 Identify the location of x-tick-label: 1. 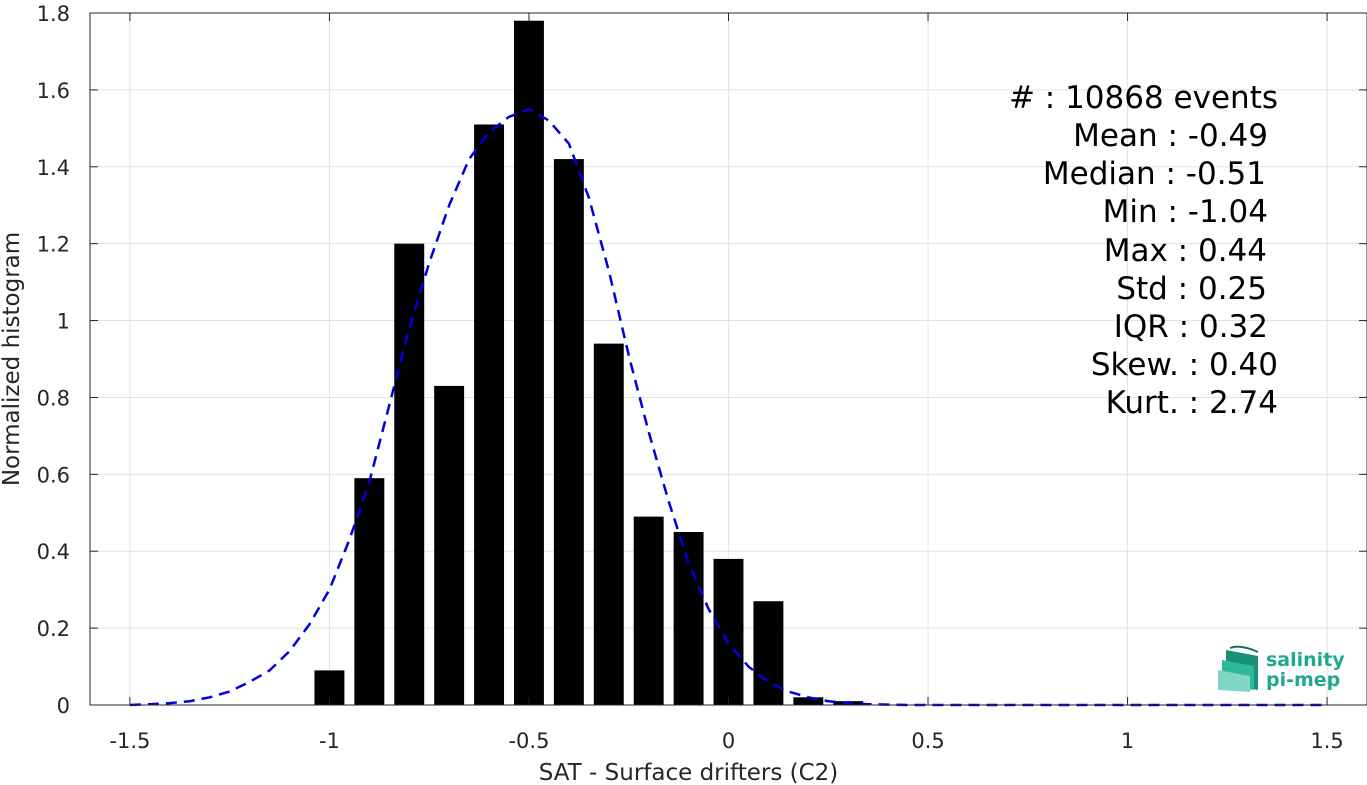
(1127, 741).